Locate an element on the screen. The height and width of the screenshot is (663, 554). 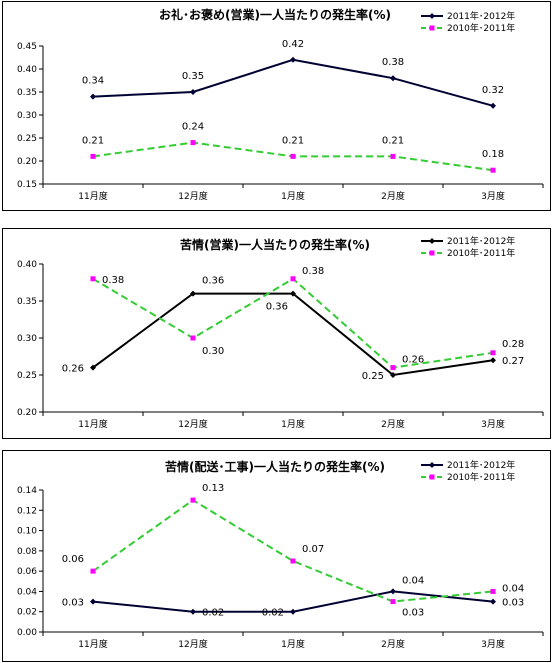
data-label: 0.24 is located at coordinates (193, 127).